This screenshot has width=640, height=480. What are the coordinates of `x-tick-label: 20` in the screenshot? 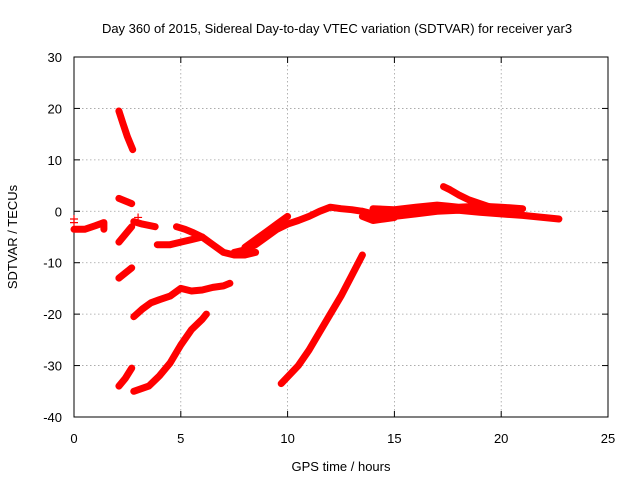 It's located at (501, 438).